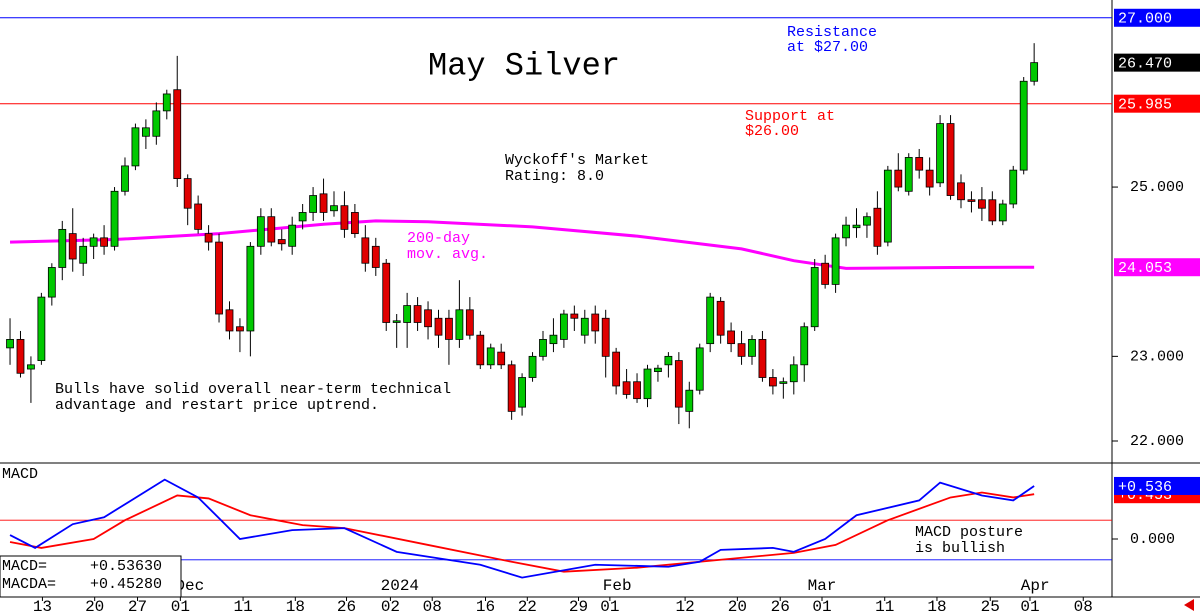 The width and height of the screenshot is (1200, 616). I want to click on x-tick-label: 20, so click(737, 607).